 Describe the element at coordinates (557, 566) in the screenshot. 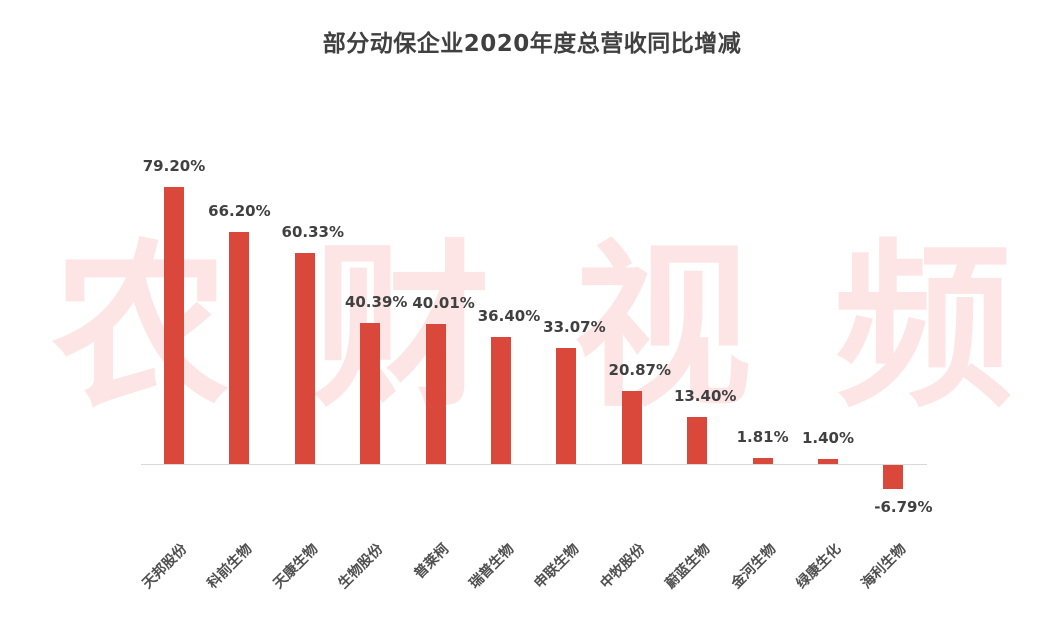

I see `category-label: 申联生物` at that location.